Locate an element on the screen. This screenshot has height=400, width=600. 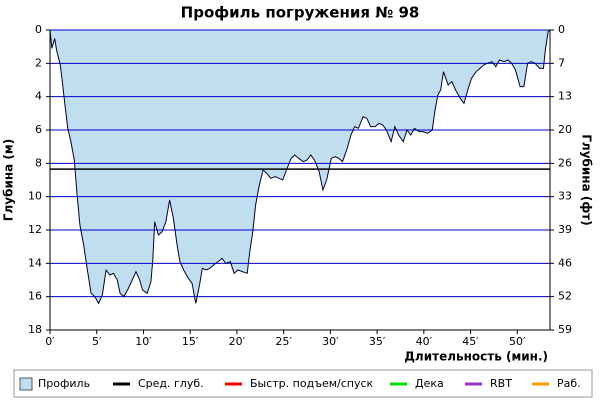
legend-box is located at coordinates (303, 383).